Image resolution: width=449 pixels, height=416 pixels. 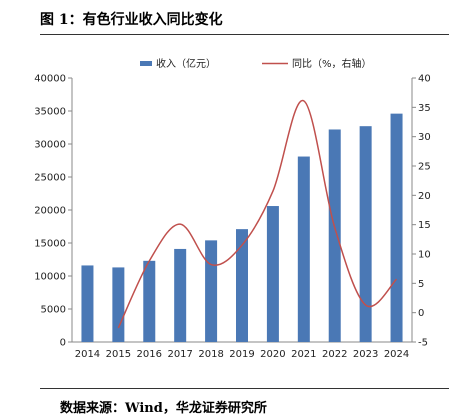 I want to click on x-tick-label: 2015, so click(x=118, y=354).